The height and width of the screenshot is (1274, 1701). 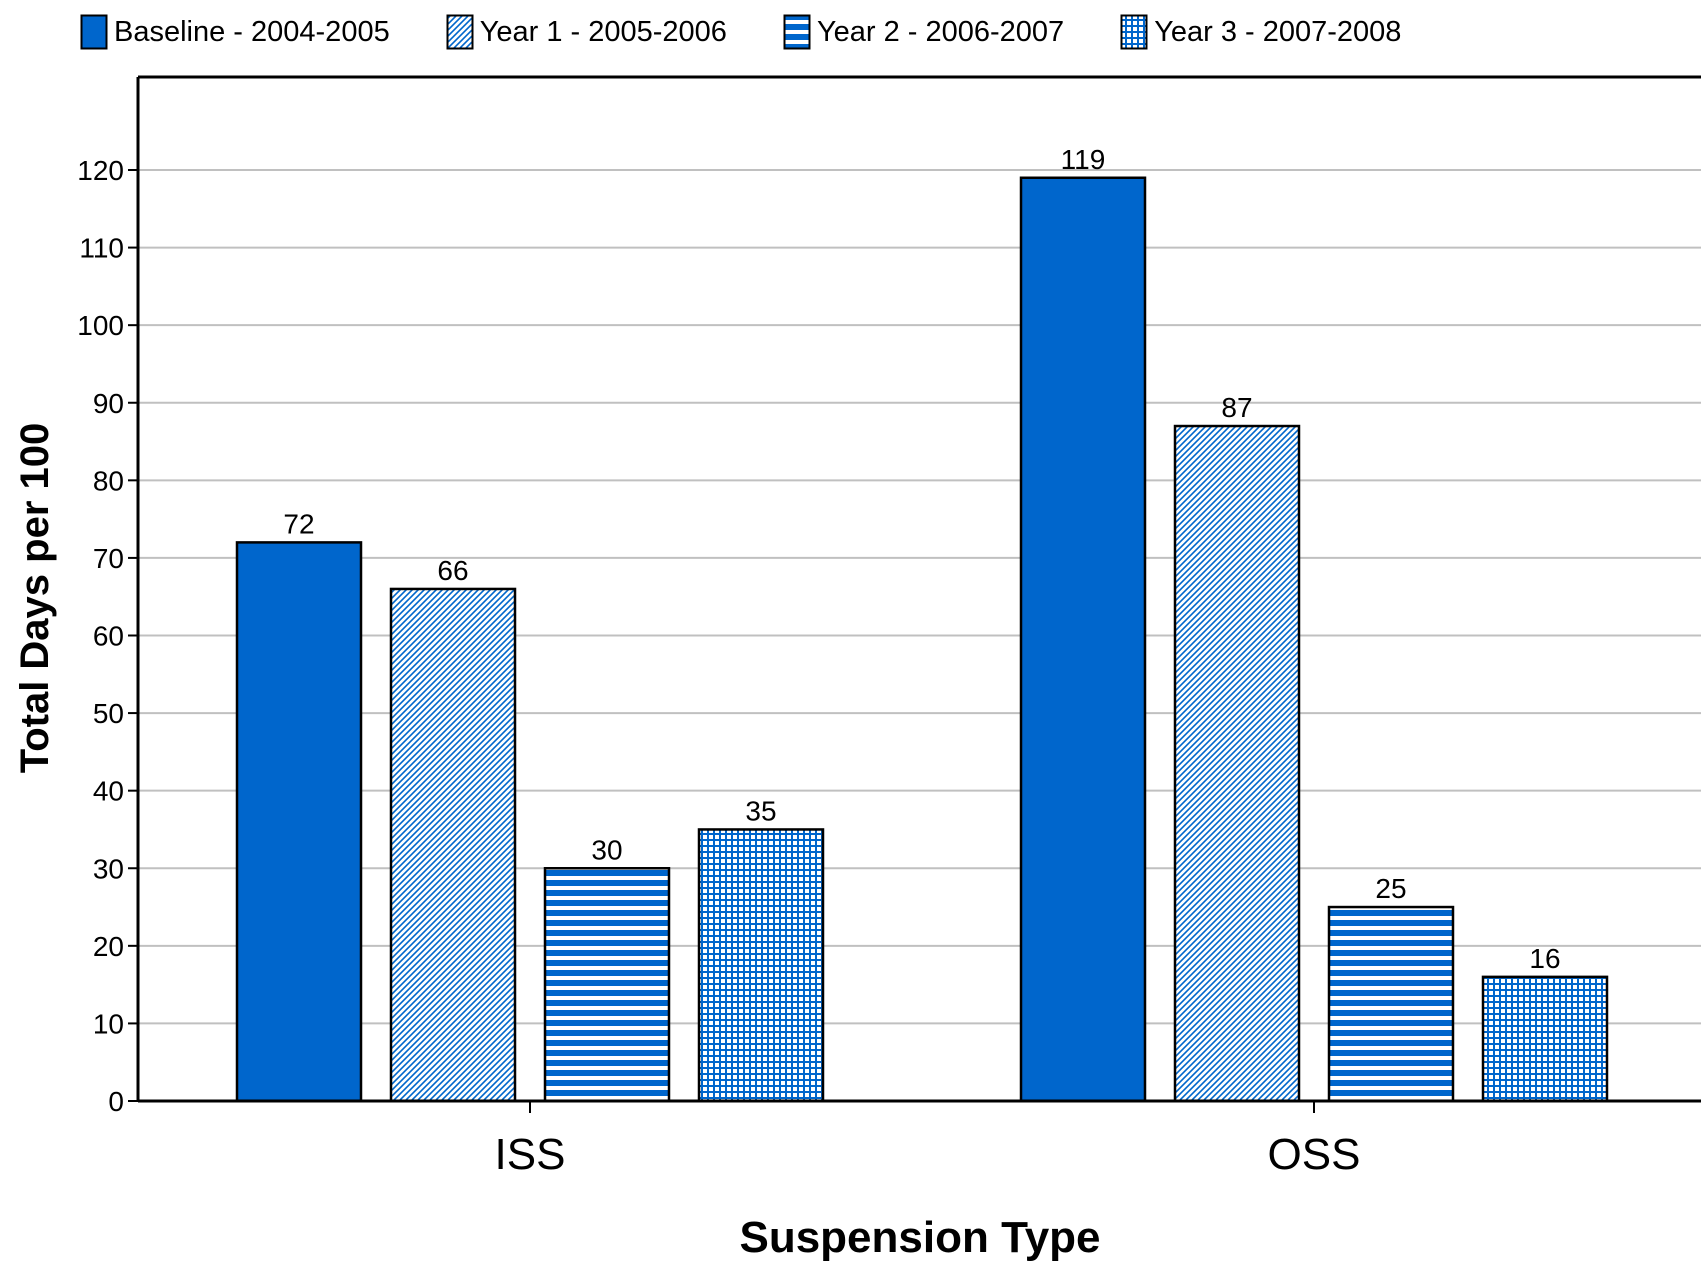 What do you see at coordinates (108, 791) in the screenshot?
I see `y-tick-label: 40` at bounding box center [108, 791].